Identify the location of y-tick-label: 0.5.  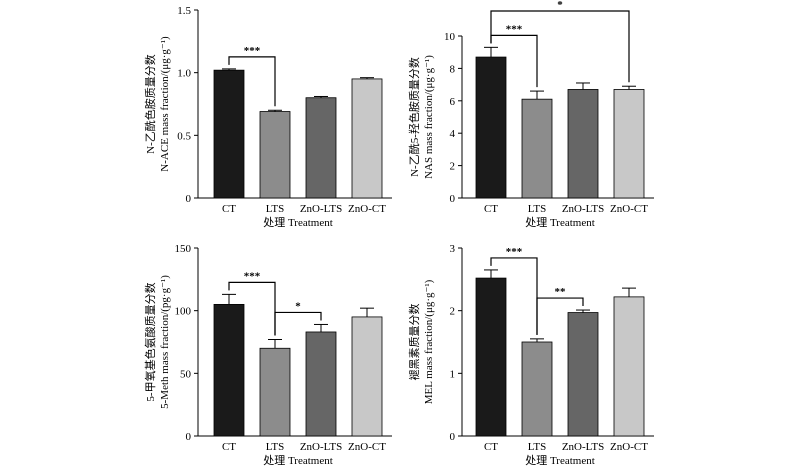
(184, 136).